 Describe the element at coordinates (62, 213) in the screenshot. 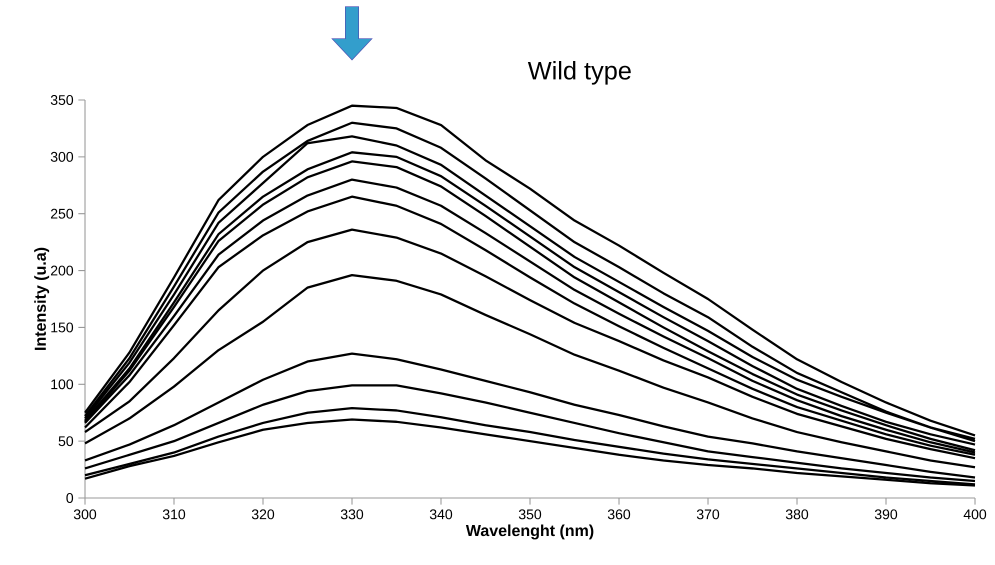

I see `y-tick-label: 250` at that location.